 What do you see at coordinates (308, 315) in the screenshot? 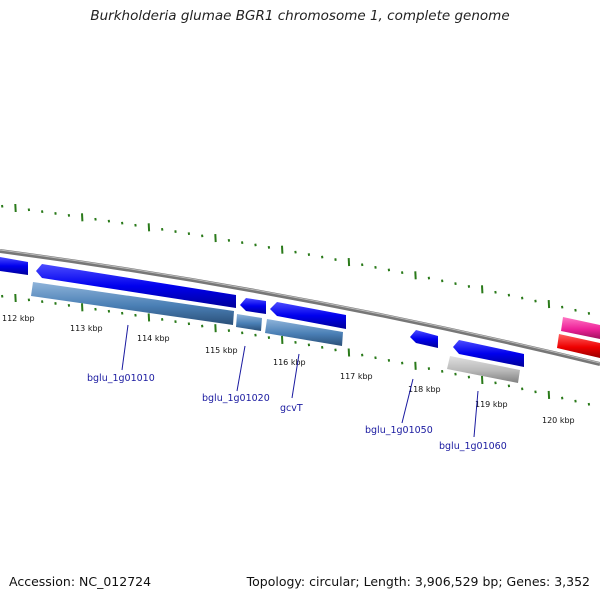
I see `cds-arrow-gcvT` at bounding box center [308, 315].